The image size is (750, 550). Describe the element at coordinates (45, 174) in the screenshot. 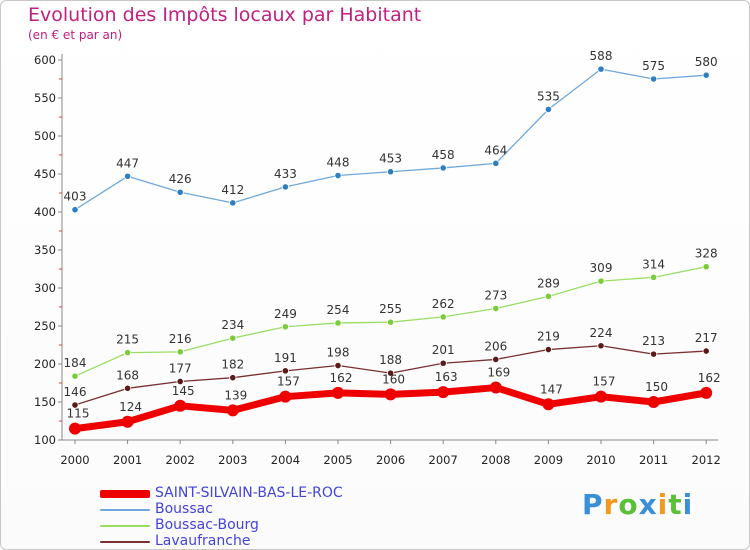

I see `y-tick-label: 450` at that location.